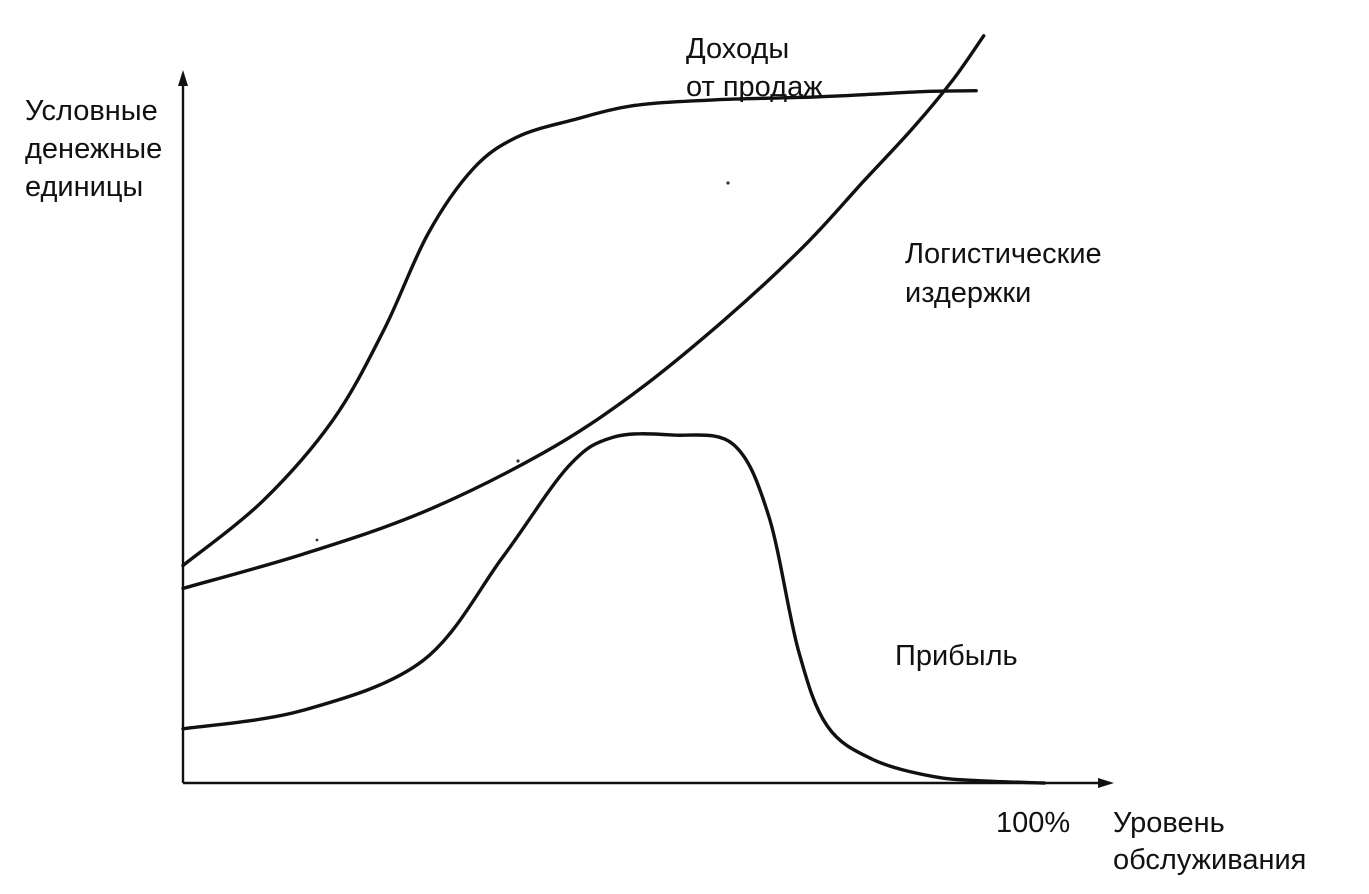 Image resolution: width=1369 pixels, height=894 pixels. What do you see at coordinates (91, 111) in the screenshot?
I see `y-axis-label-line-1: Условные` at bounding box center [91, 111].